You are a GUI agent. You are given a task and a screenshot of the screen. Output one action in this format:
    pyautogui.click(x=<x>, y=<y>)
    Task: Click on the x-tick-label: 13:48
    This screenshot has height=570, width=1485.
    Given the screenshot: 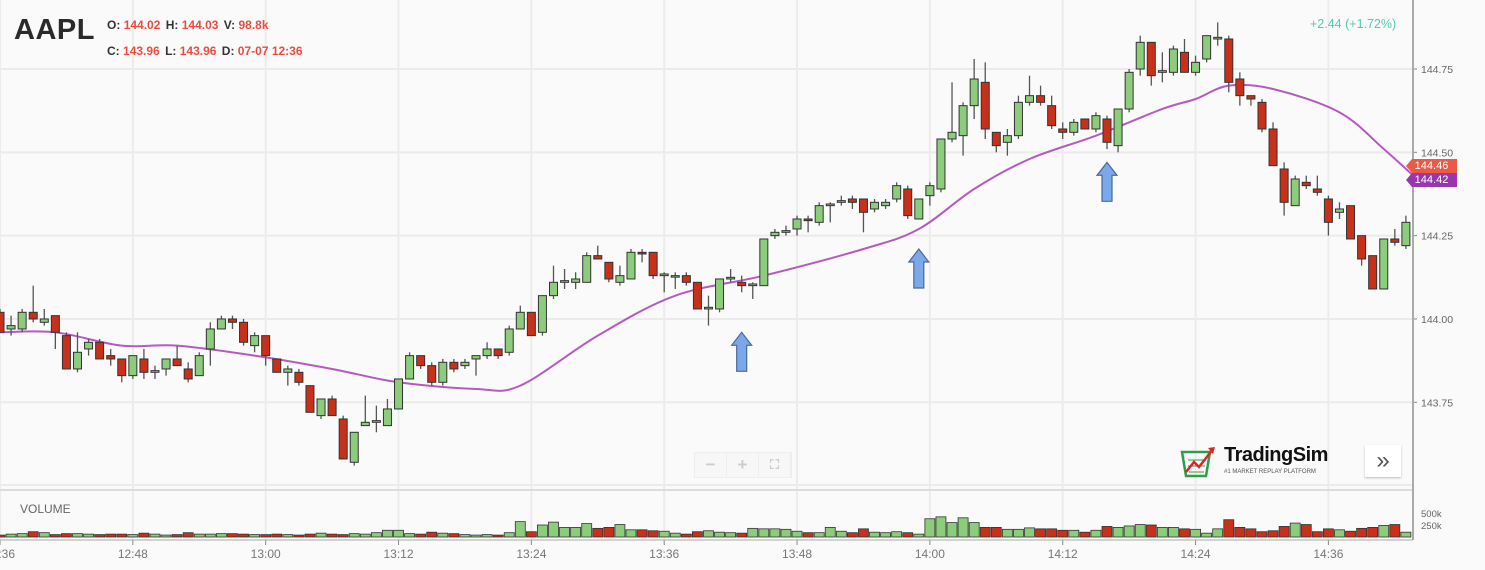 What is the action you would take?
    pyautogui.click(x=797, y=554)
    